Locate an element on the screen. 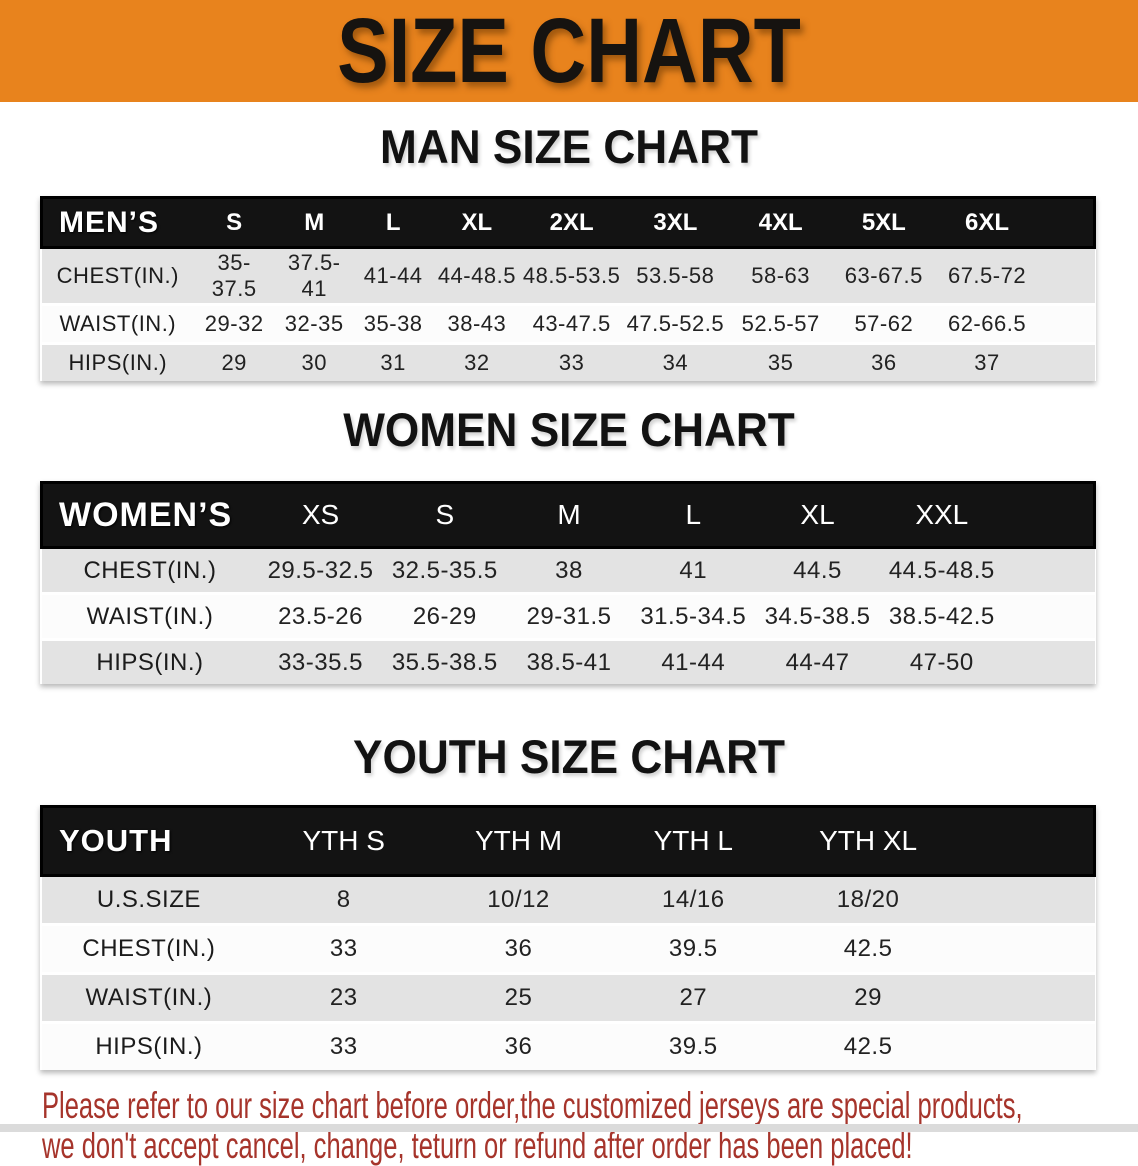  size-value-cell: 8 is located at coordinates (343, 899).